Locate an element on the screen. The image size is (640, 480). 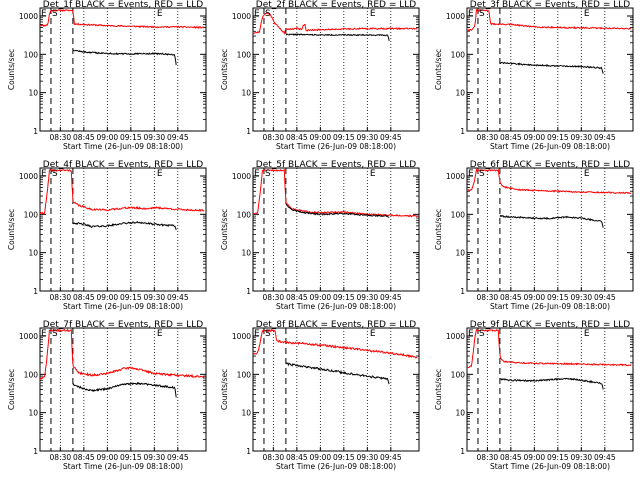
chart-title: Det_7f BLACK = Events, RED = LLD is located at coordinates (123, 325).